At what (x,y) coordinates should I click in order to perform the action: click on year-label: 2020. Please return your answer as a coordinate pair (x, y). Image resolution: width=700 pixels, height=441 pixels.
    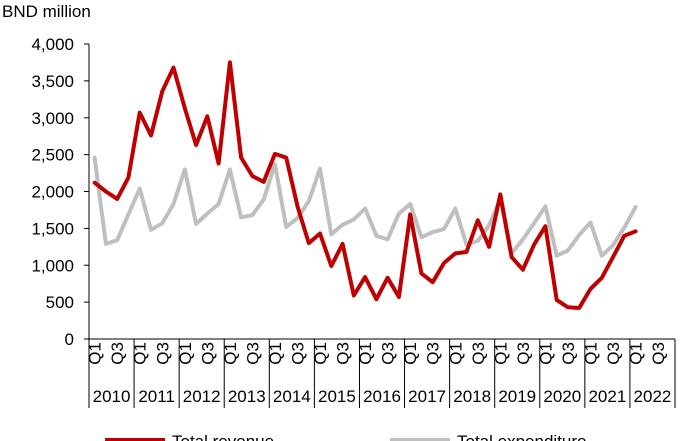
    Looking at the image, I should click on (562, 396).